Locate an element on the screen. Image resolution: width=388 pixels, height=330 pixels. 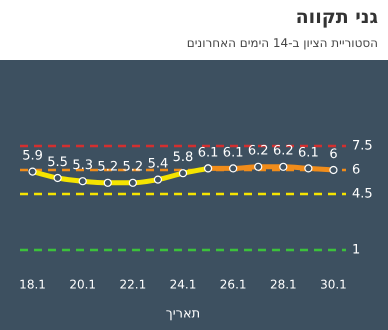
x-tick-label: 22.1 is located at coordinates (132, 284).